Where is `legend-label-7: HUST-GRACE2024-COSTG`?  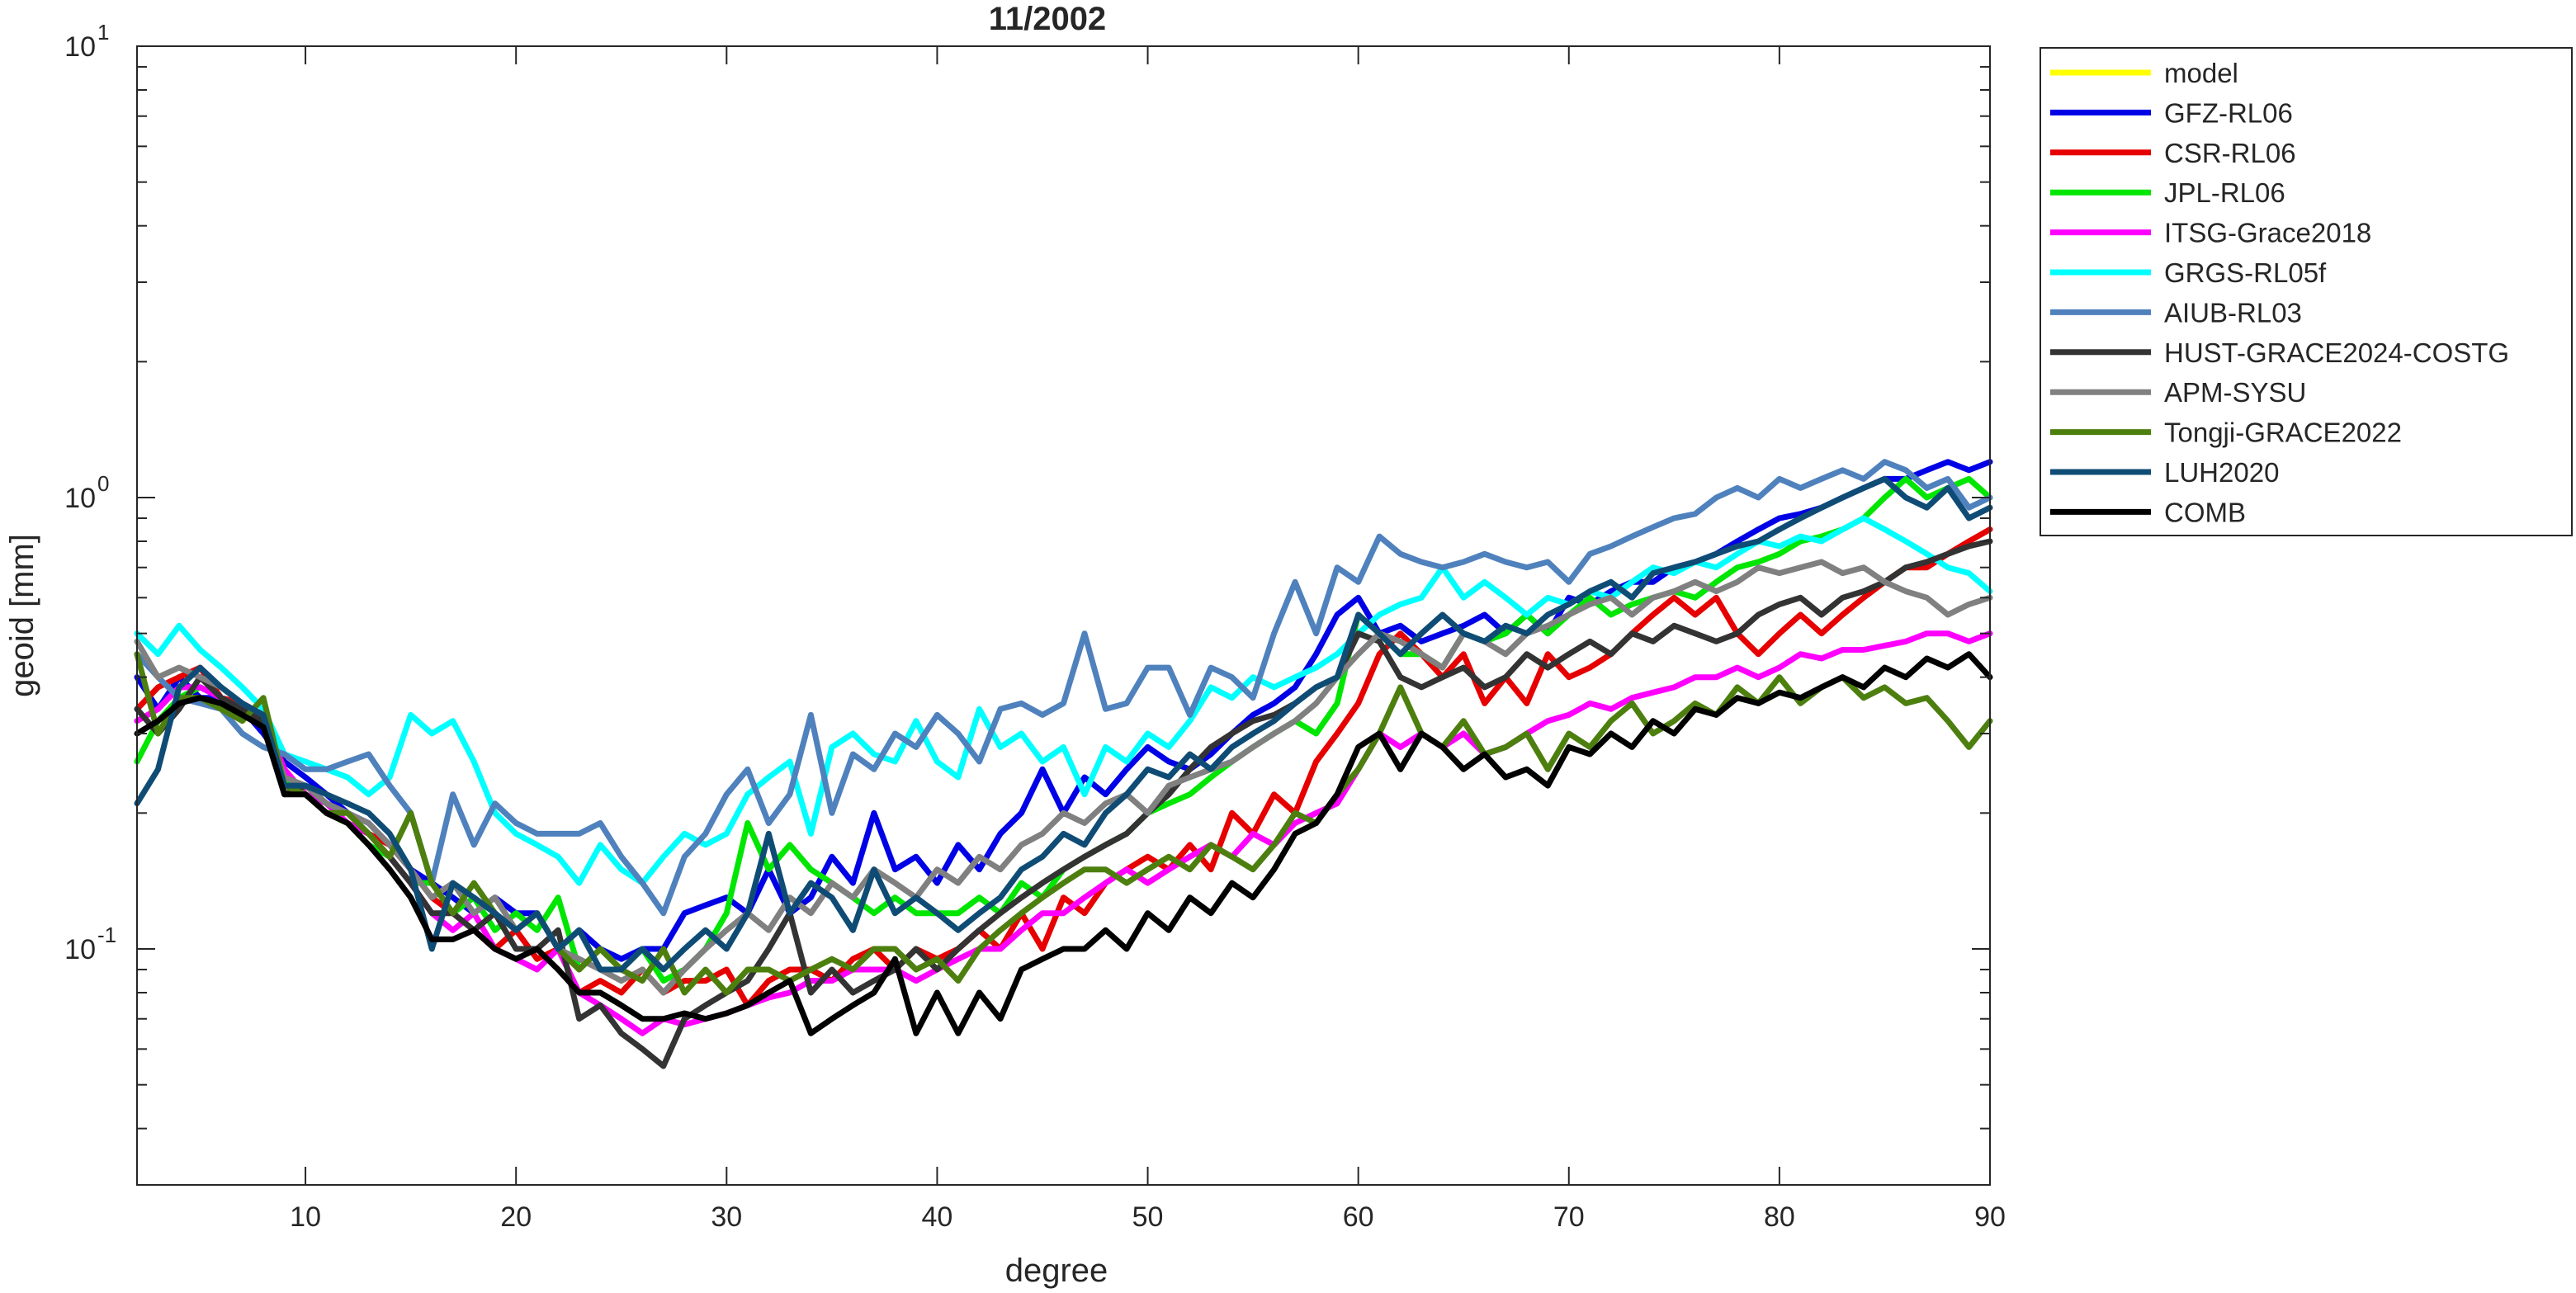
legend-label-7: HUST-GRACE2024-COSTG is located at coordinates (2336, 353).